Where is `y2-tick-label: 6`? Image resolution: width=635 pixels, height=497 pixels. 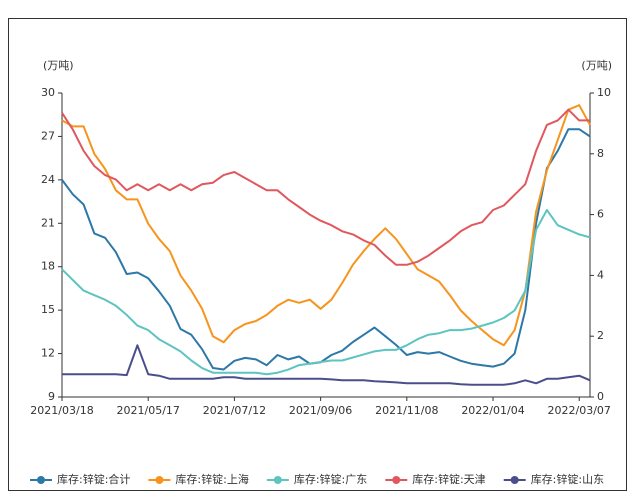
y2-tick-label: 6 is located at coordinates (600, 214).